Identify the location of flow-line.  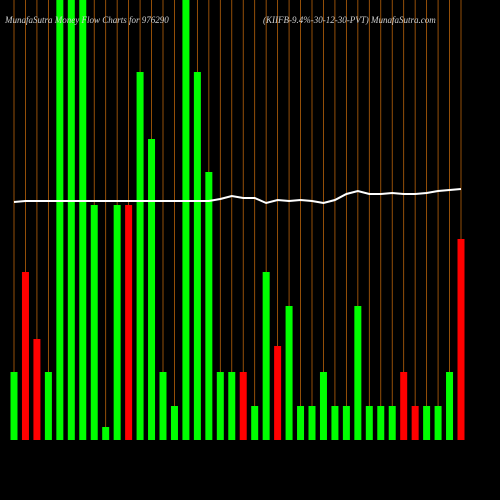
(237, 196).